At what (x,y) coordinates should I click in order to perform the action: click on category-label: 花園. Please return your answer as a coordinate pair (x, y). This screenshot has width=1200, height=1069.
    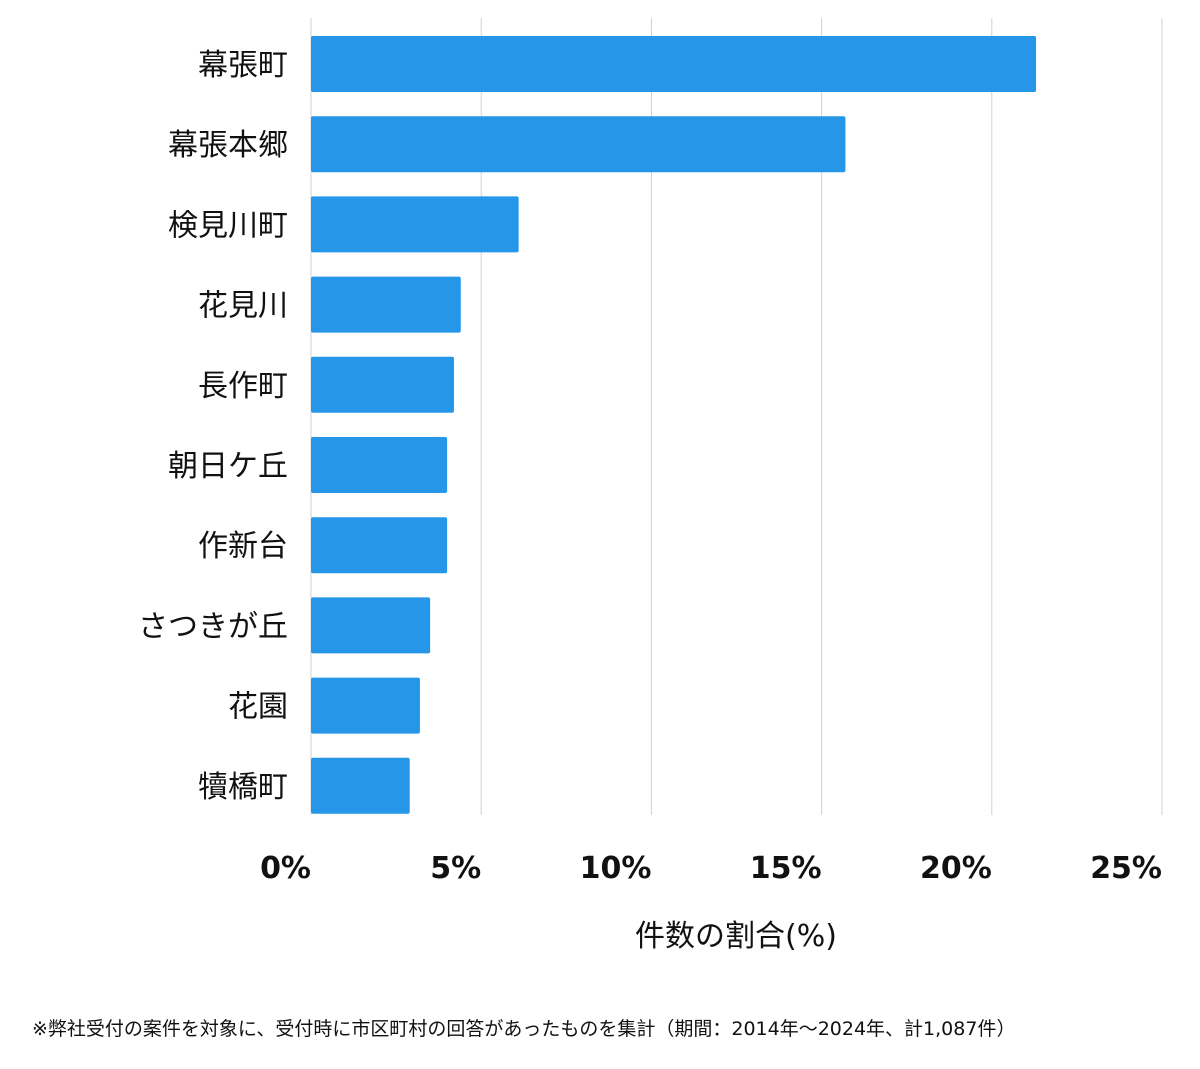
    Looking at the image, I should click on (258, 707).